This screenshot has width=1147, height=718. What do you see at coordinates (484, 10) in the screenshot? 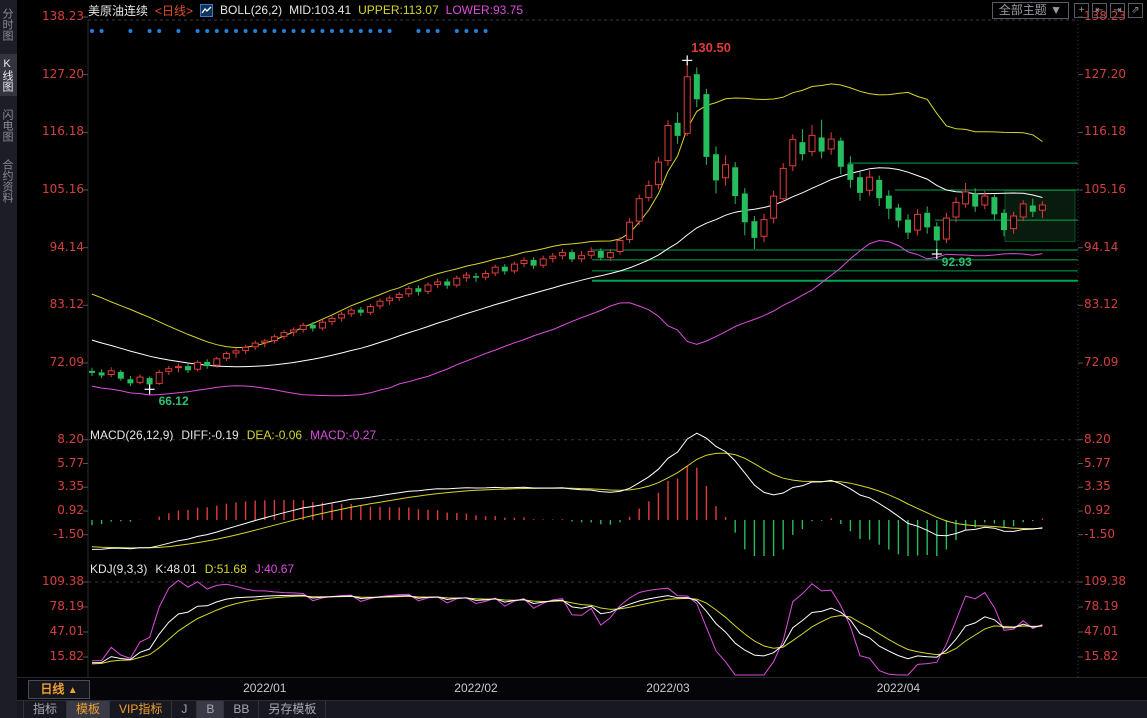
I see `boll-lower-value: LOWER:93.75` at bounding box center [484, 10].